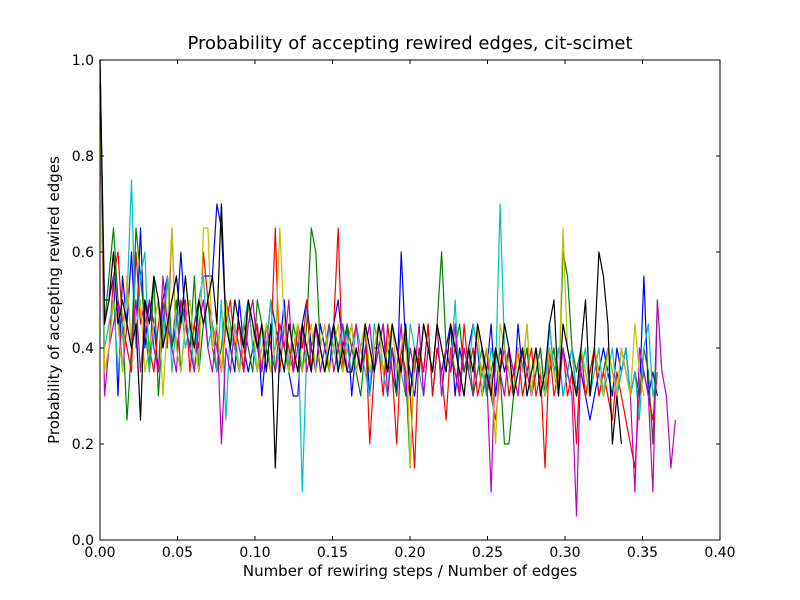  What do you see at coordinates (99, 553) in the screenshot?
I see `x-tick-label: 0.00` at bounding box center [99, 553].